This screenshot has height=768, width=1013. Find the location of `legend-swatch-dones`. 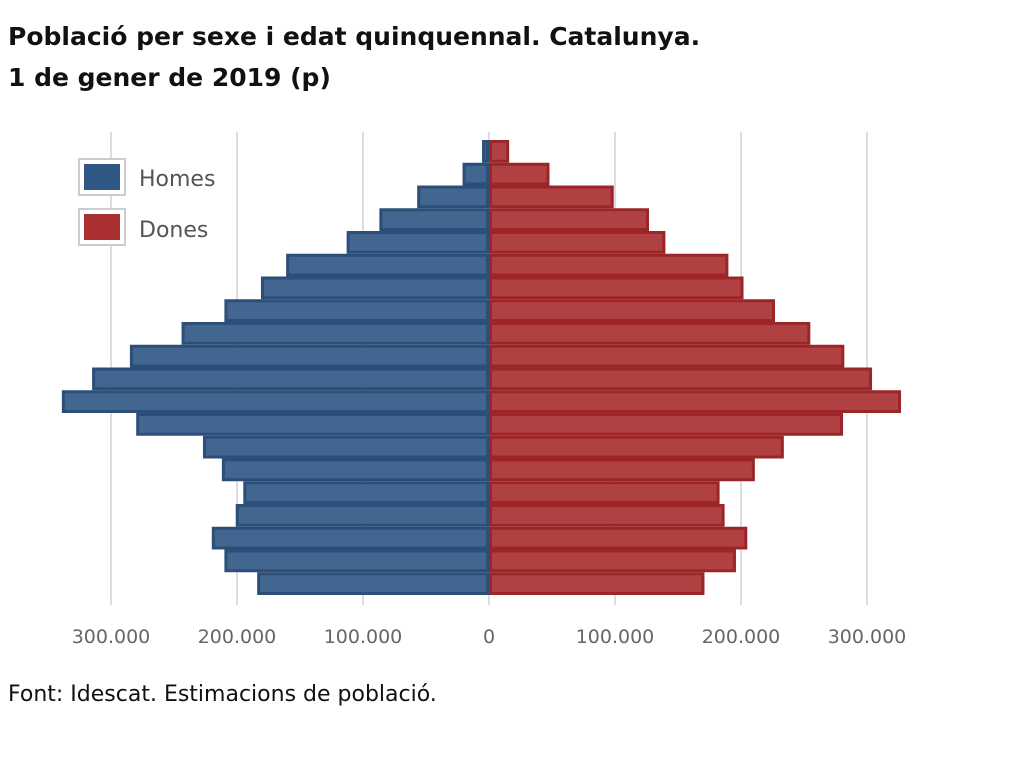

legend-swatch-dones is located at coordinates (102, 227).